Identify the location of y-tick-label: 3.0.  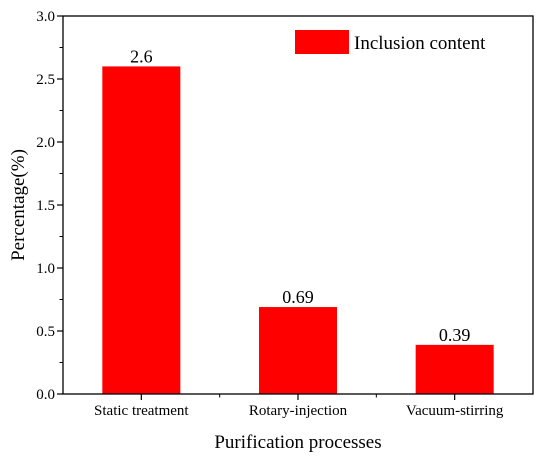
(45, 17).